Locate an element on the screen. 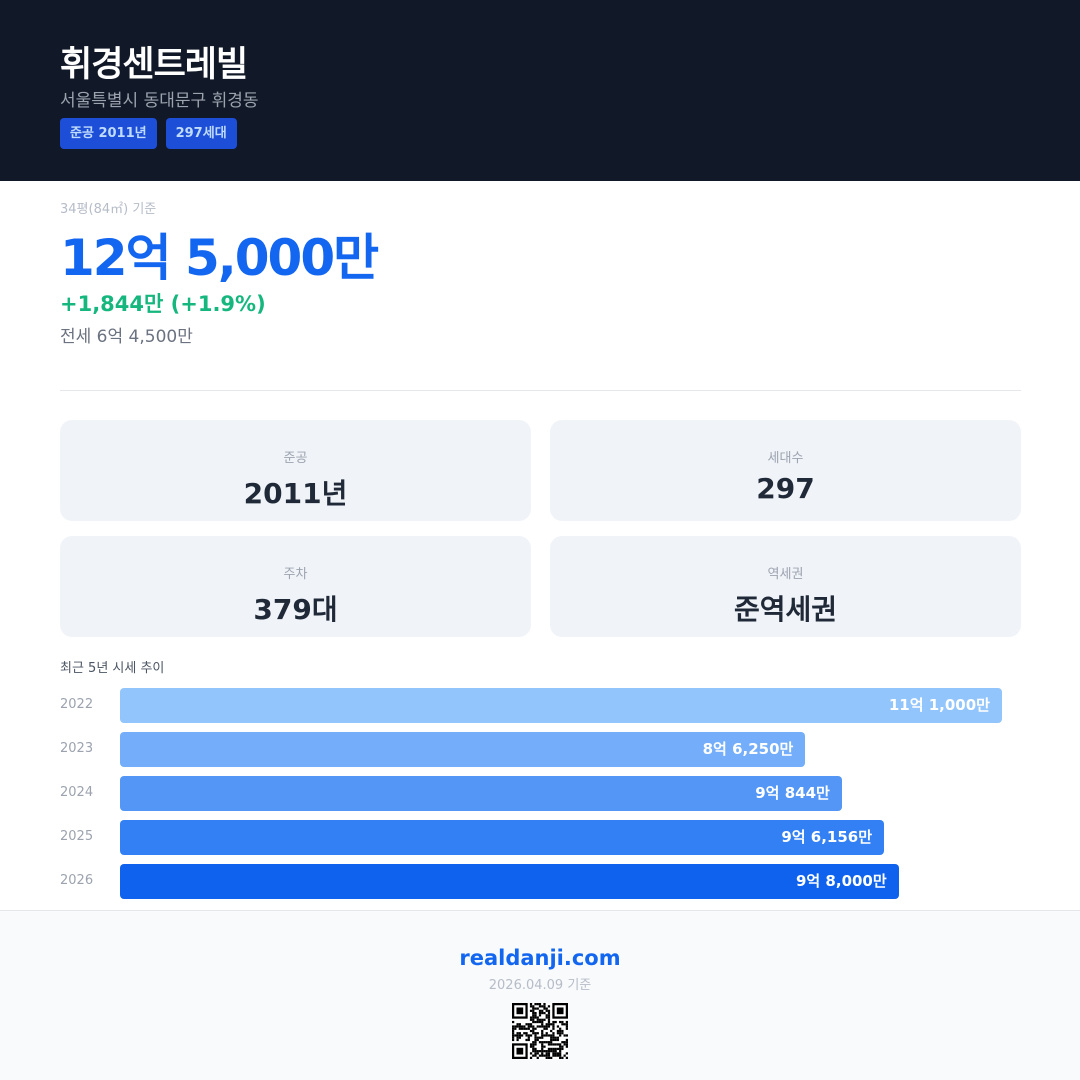 The image size is (1080, 1080). stat-label: 주차 is located at coordinates (295, 574).